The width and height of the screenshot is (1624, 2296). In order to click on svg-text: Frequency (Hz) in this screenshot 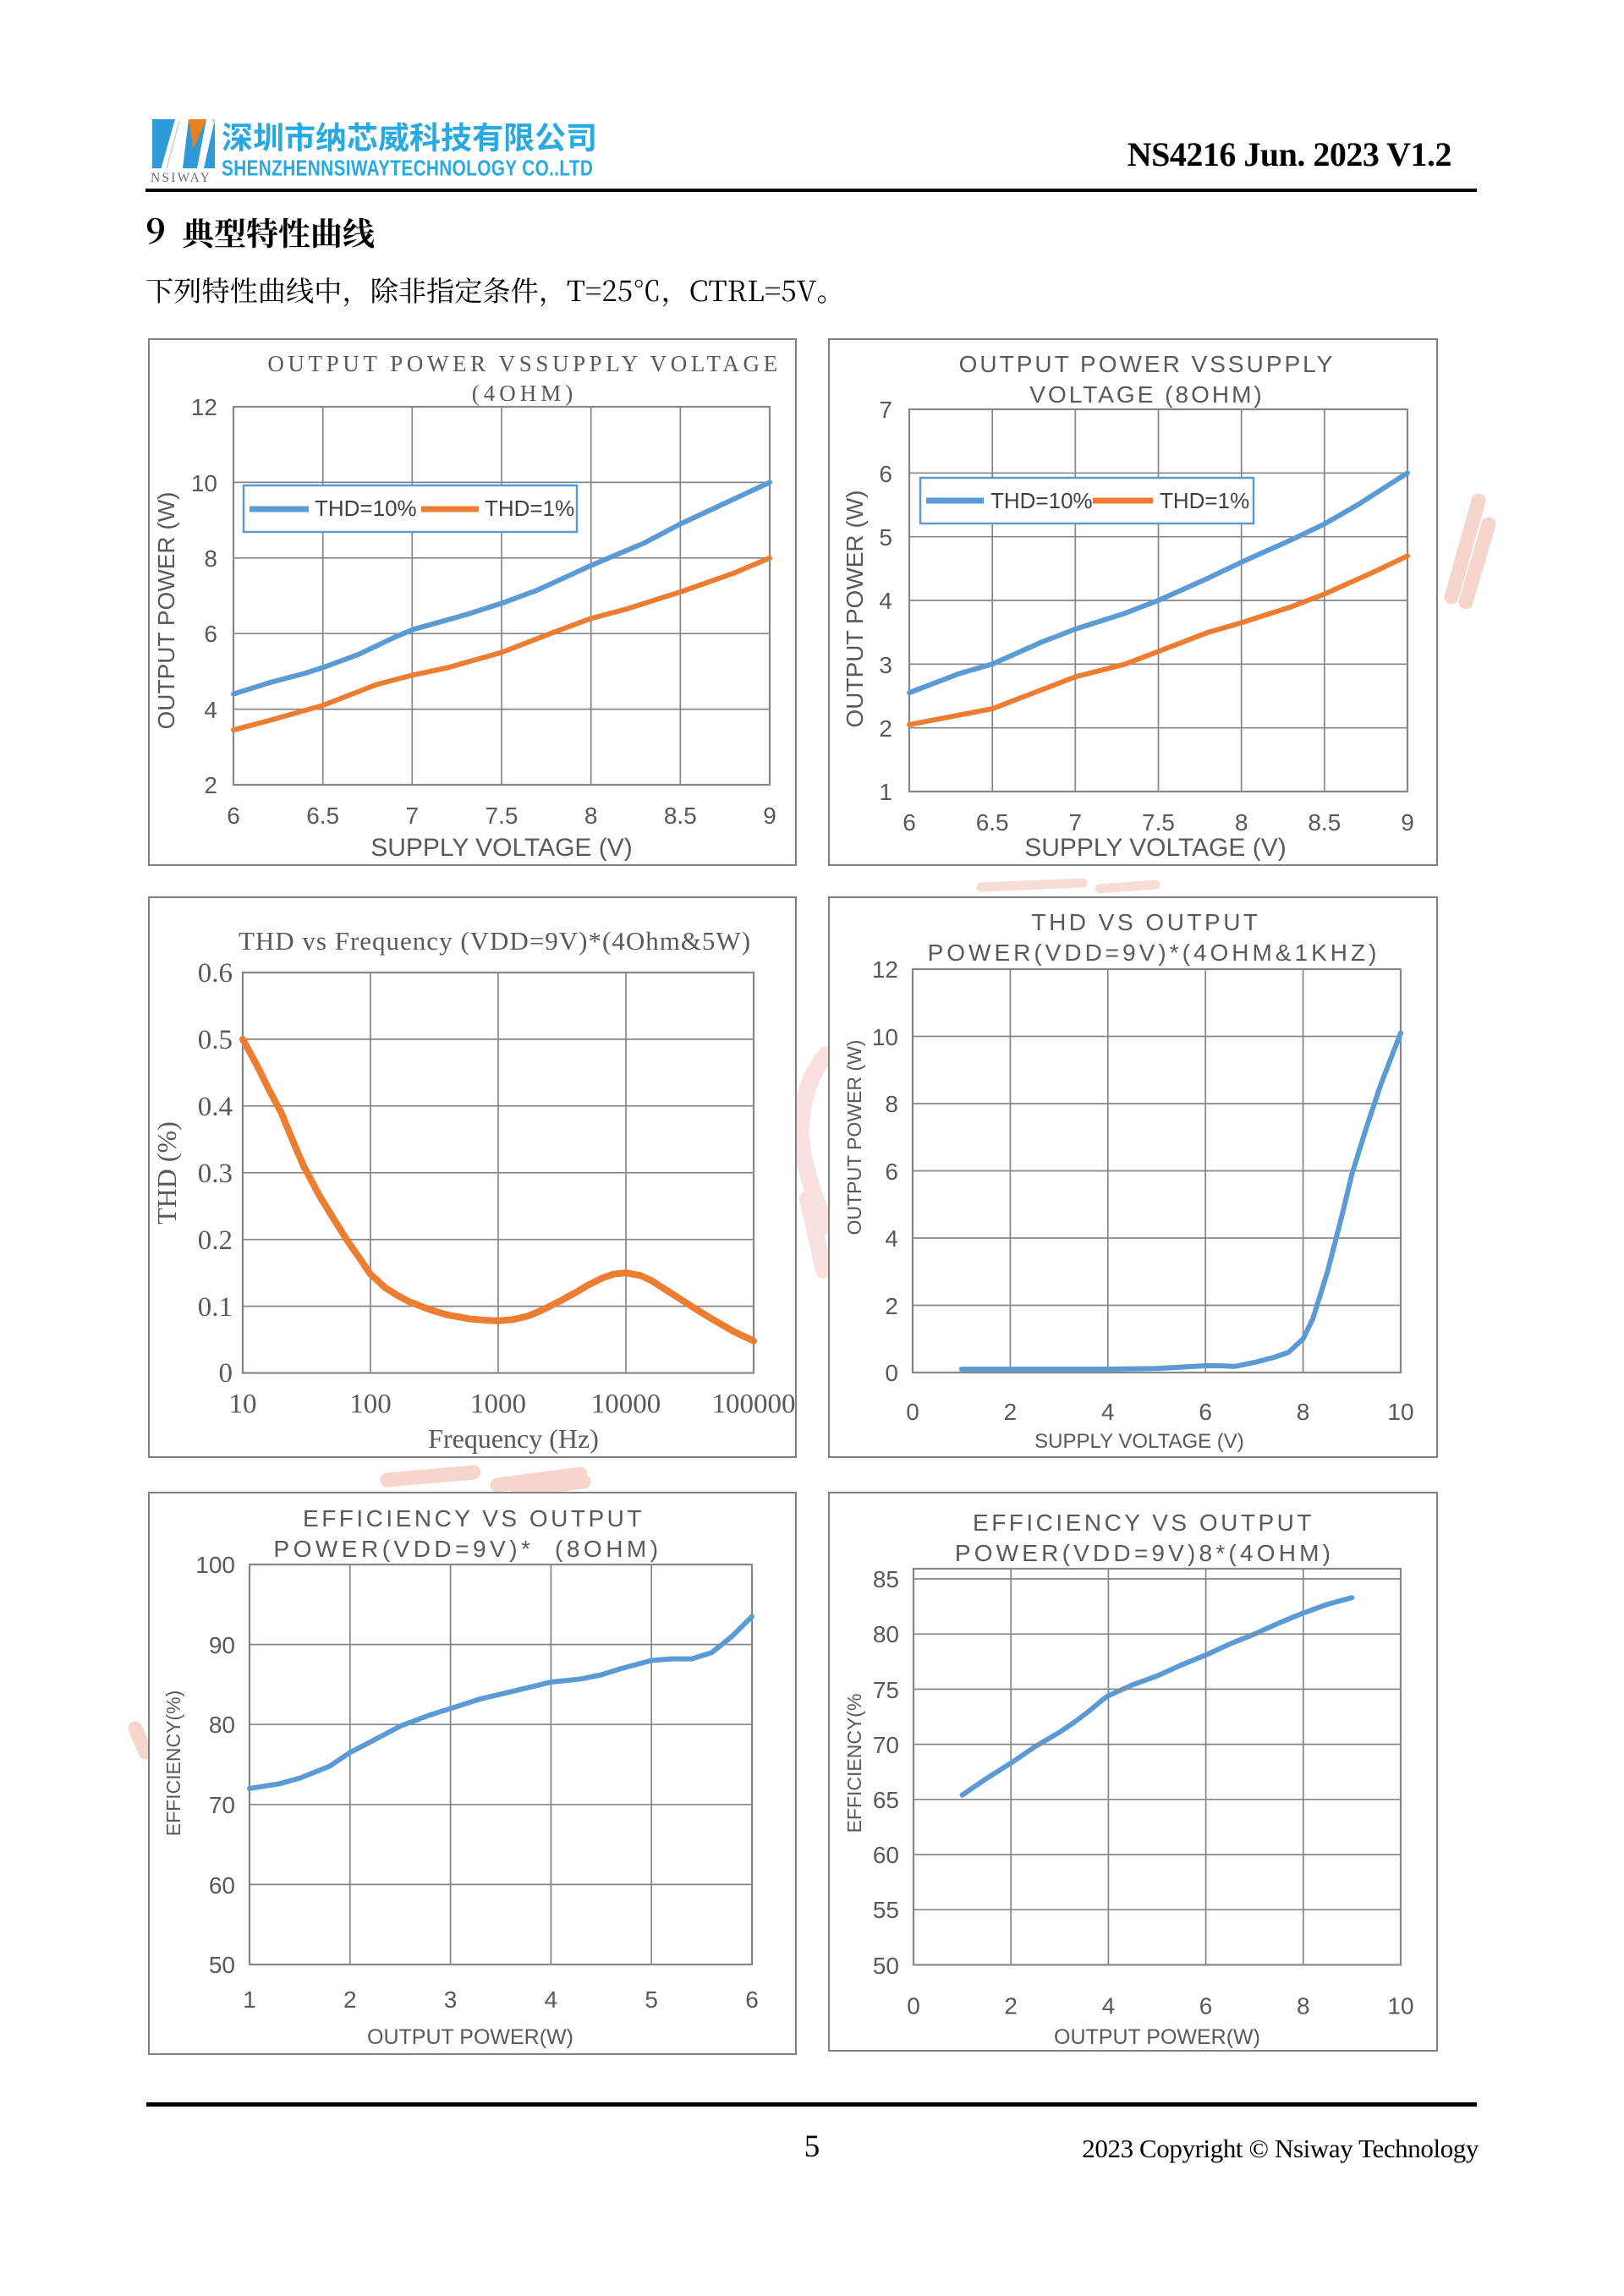, I will do `click(513, 1438)`.